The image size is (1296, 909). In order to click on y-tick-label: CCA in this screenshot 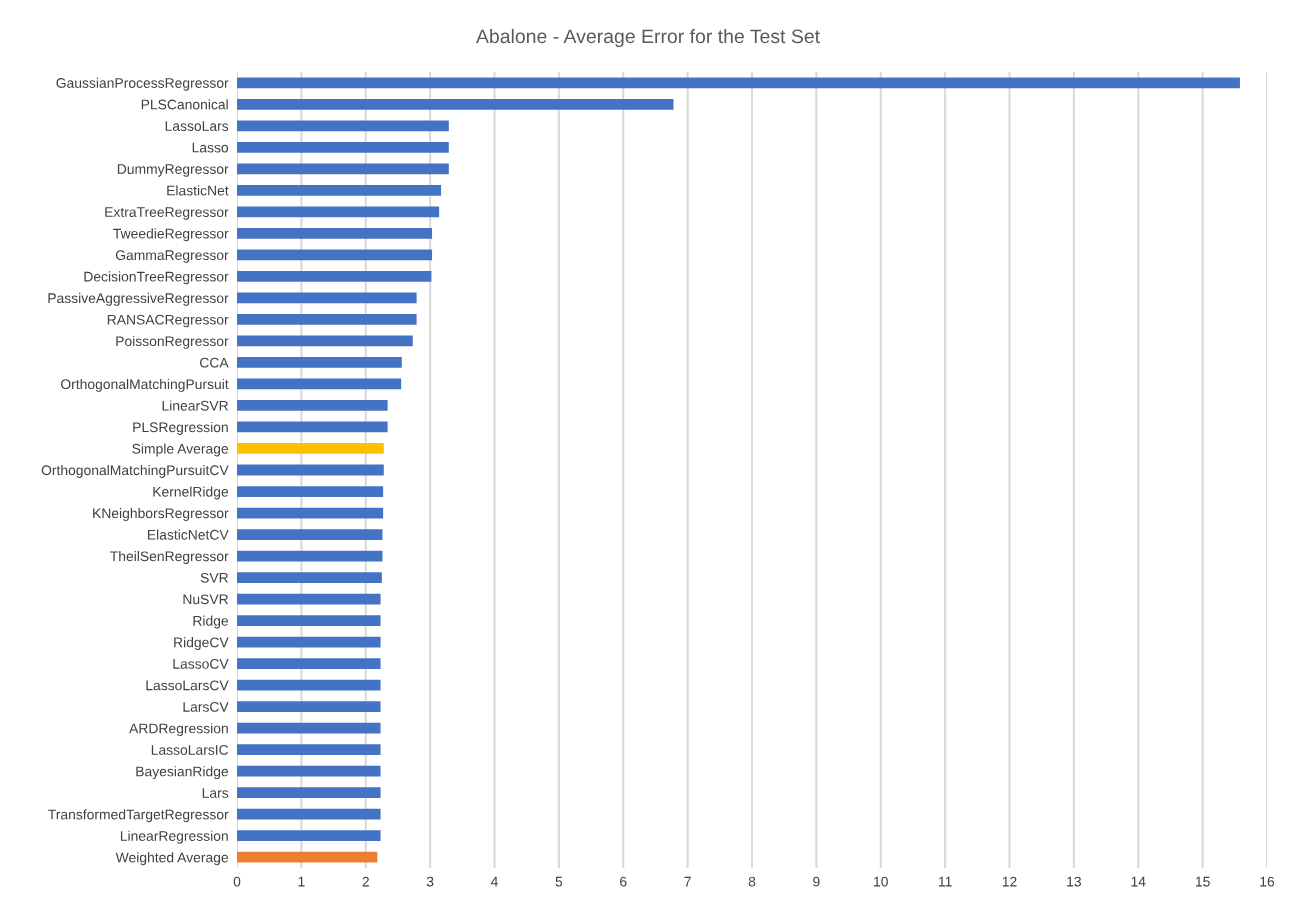, I will do `click(214, 362)`.